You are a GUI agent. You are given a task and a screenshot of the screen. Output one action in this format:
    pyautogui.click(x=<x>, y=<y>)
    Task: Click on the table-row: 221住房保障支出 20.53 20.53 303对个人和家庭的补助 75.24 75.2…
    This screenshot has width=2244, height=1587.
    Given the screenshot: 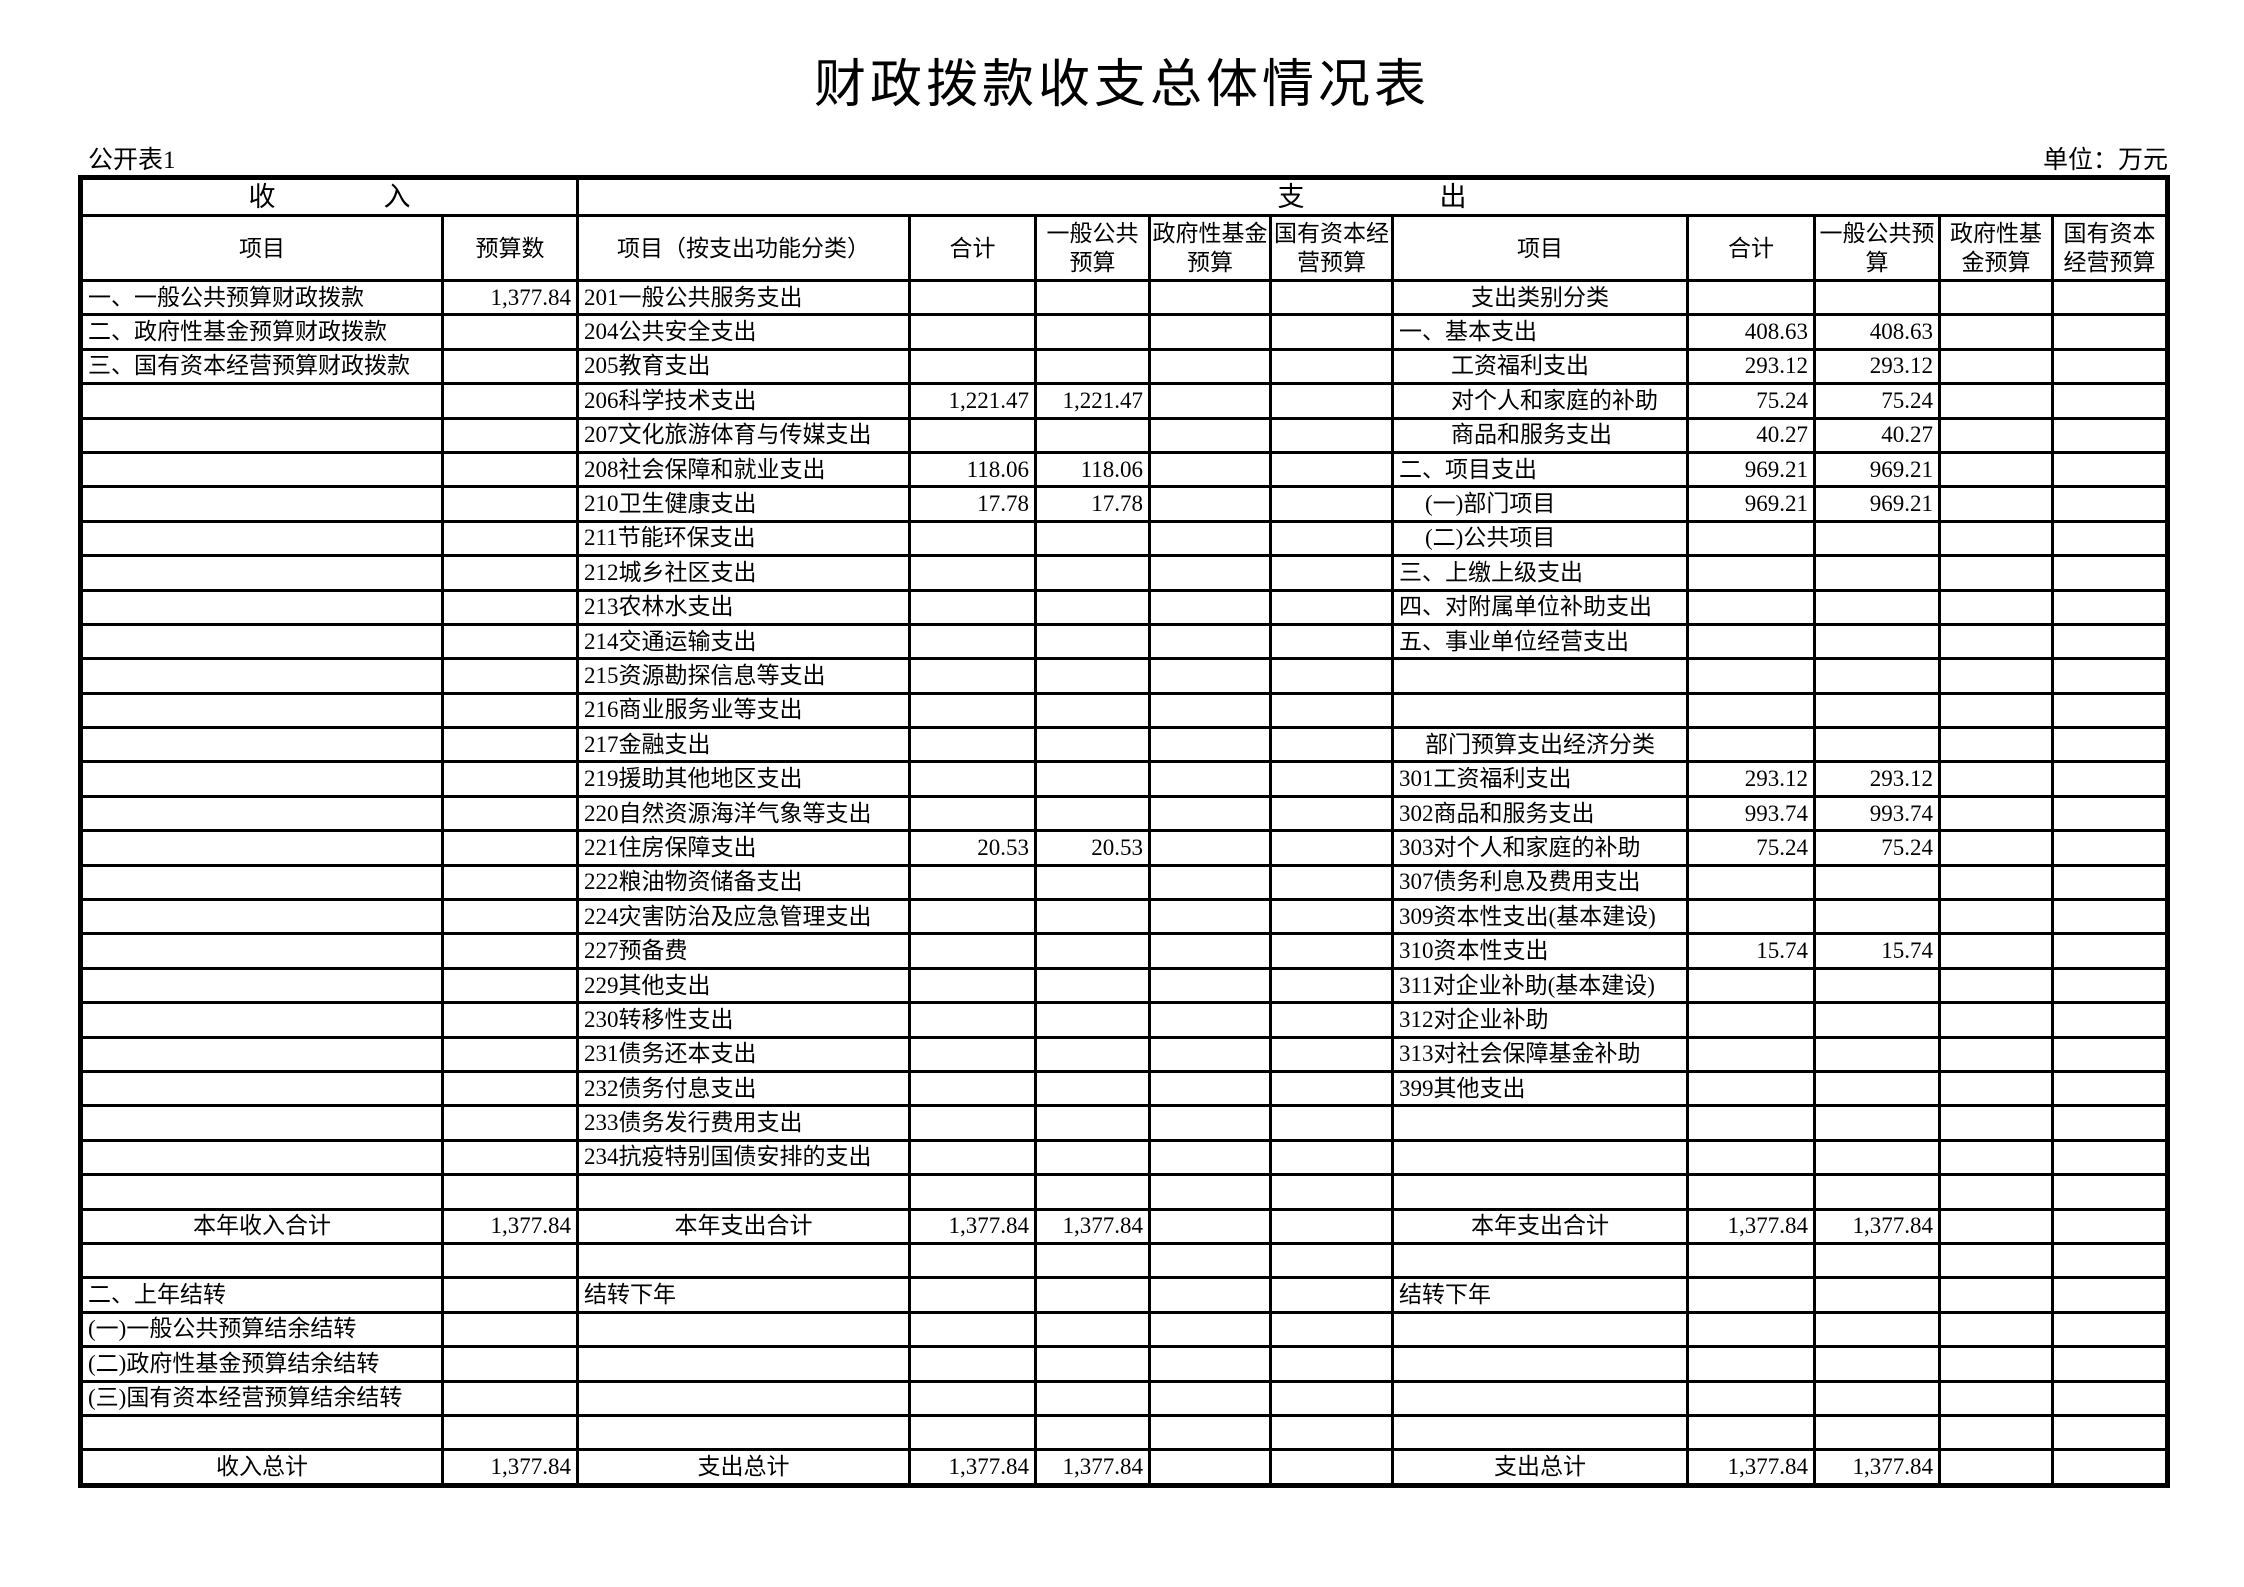 What is the action you would take?
    pyautogui.click(x=1124, y=848)
    